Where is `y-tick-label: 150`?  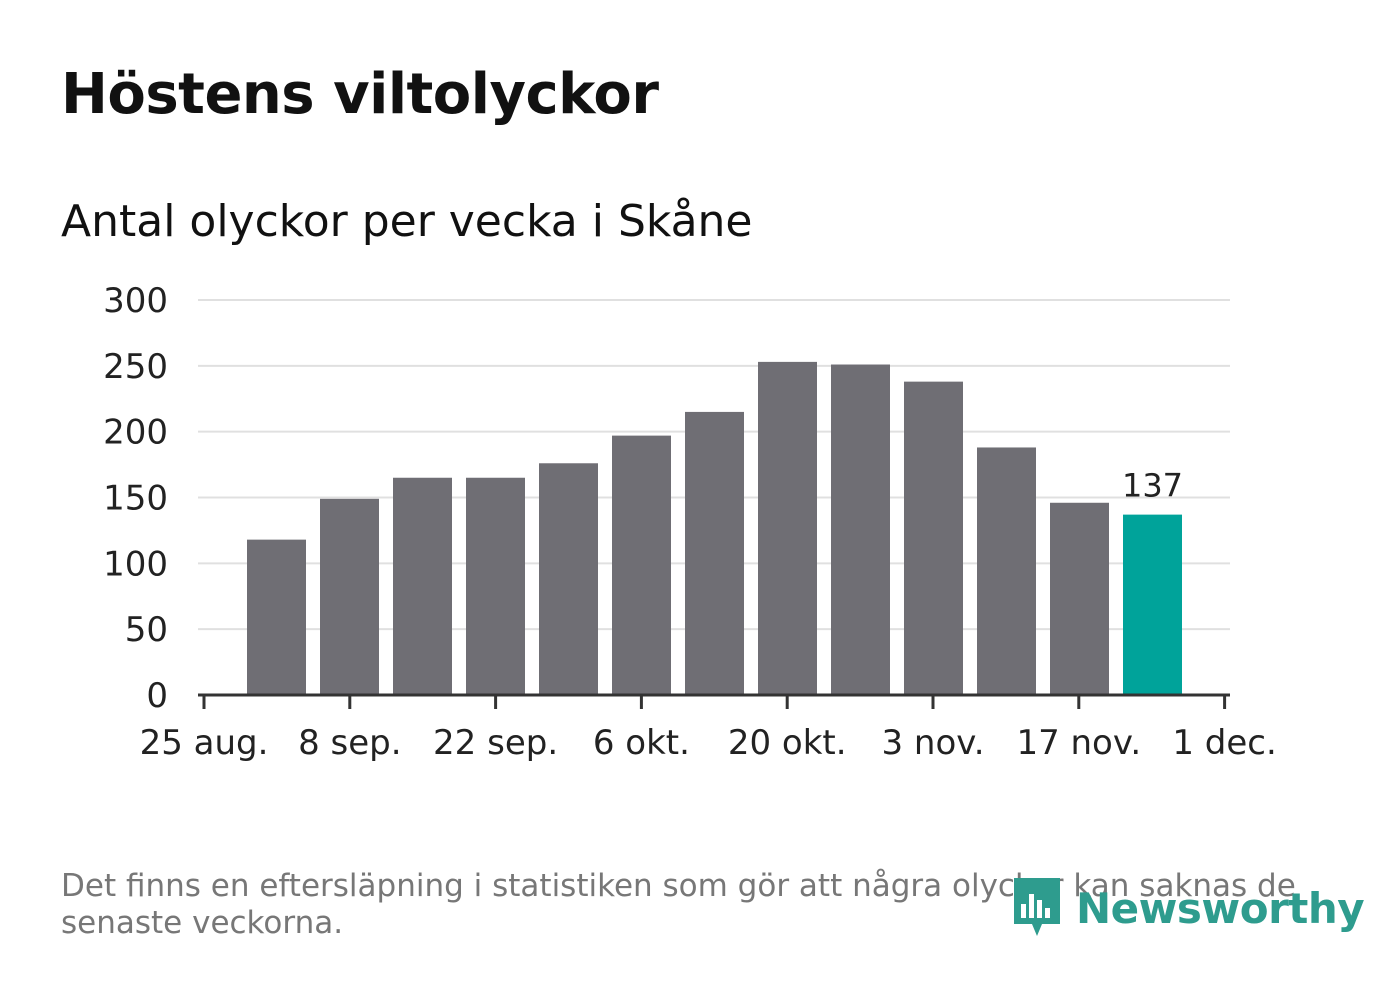 y-tick-label: 150 is located at coordinates (135, 499).